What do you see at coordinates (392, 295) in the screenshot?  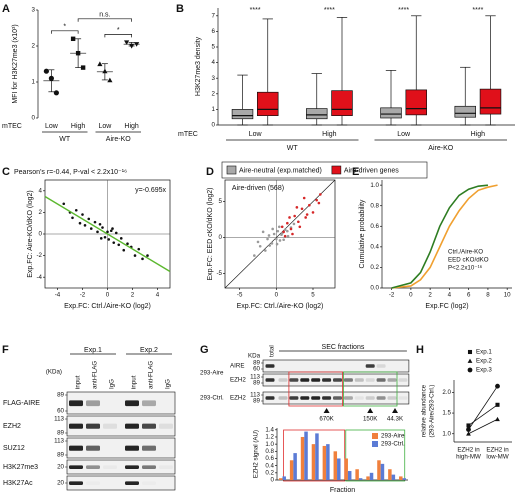 I see `x-tick-label: -2` at bounding box center [392, 295].